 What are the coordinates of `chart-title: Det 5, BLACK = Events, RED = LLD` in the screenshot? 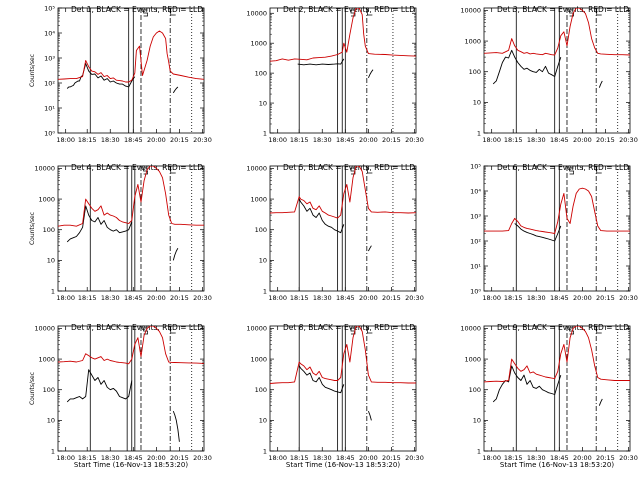 It's located at (349, 167).